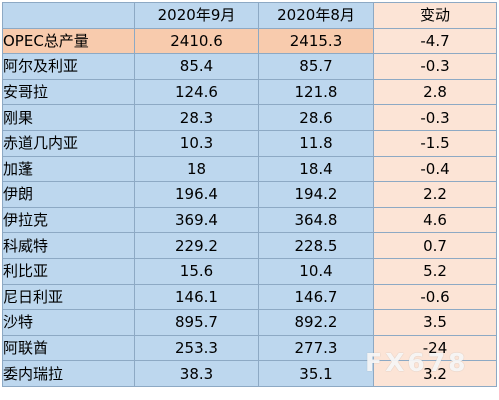  I want to click on change-value-cell: 3.2, so click(435, 373).